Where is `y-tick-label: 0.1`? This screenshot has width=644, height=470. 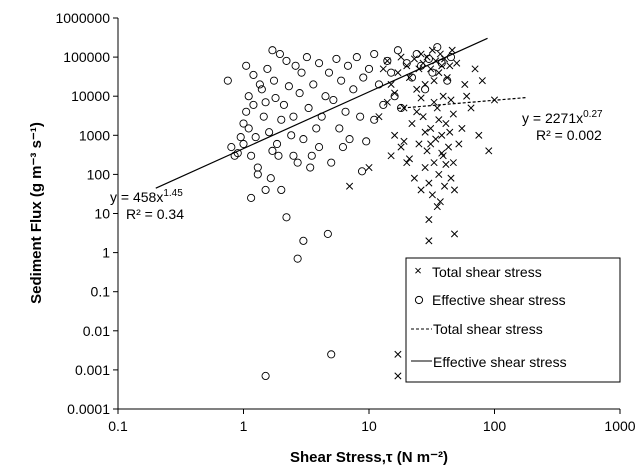
y-tick-label: 0.1 is located at coordinates (101, 292).